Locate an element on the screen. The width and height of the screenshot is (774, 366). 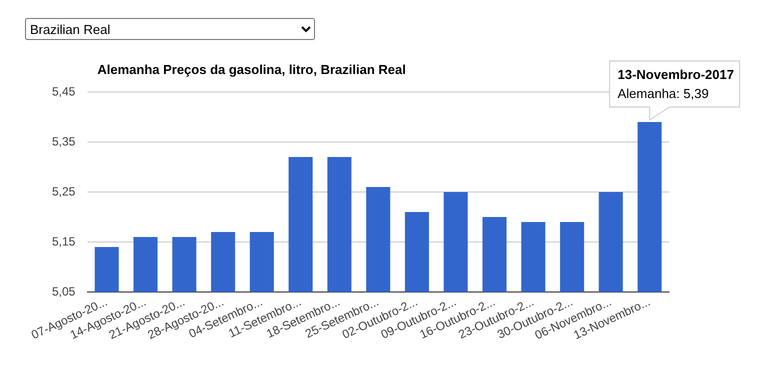
y-tick-label: 5,15 is located at coordinates (64, 241).